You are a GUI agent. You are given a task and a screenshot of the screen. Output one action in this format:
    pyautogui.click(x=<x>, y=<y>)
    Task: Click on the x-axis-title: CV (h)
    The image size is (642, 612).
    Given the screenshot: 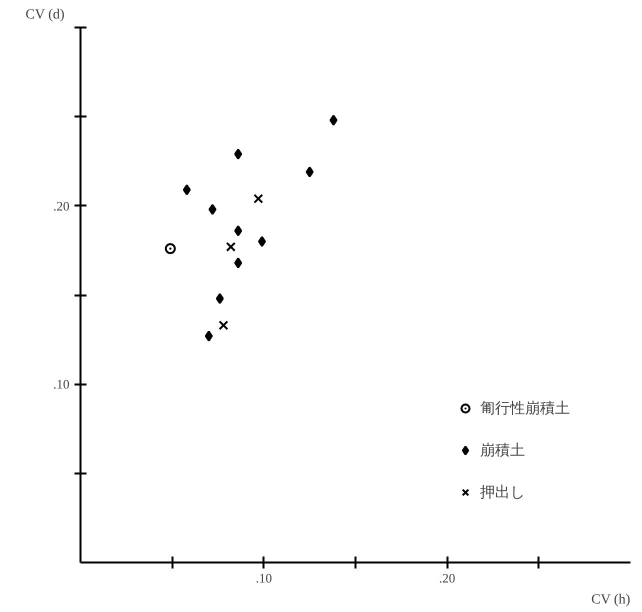 What is the action you would take?
    pyautogui.click(x=611, y=600)
    